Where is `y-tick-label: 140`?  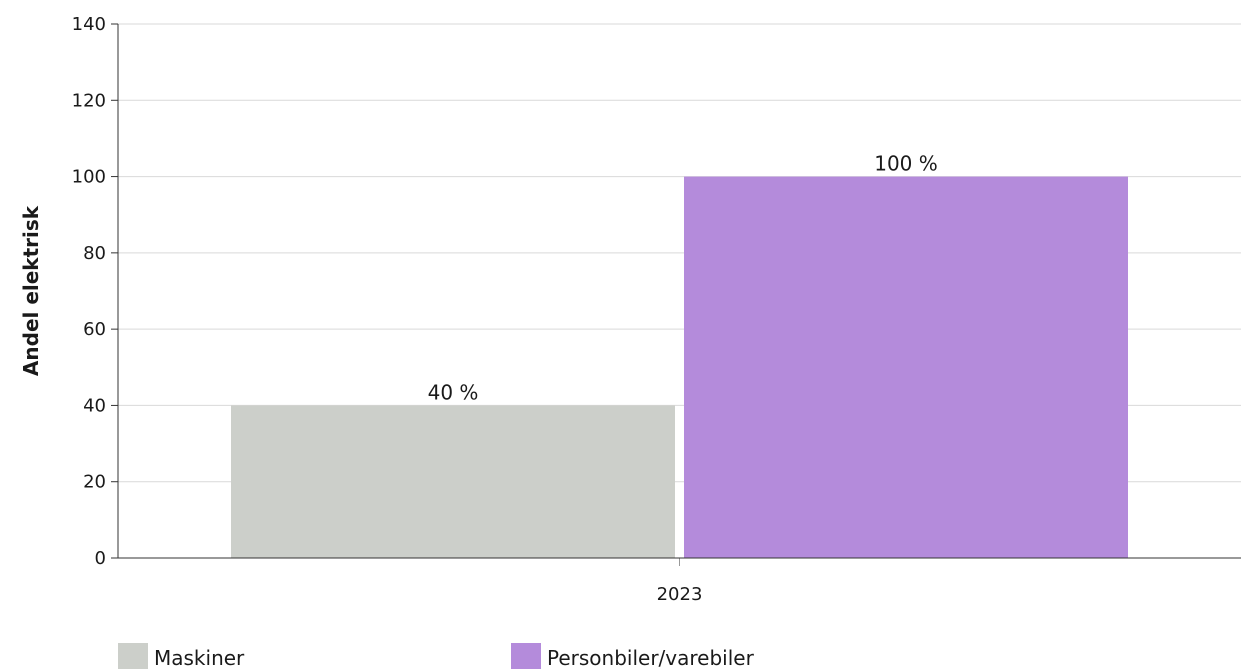
y-tick-label: 140 is located at coordinates (89, 24).